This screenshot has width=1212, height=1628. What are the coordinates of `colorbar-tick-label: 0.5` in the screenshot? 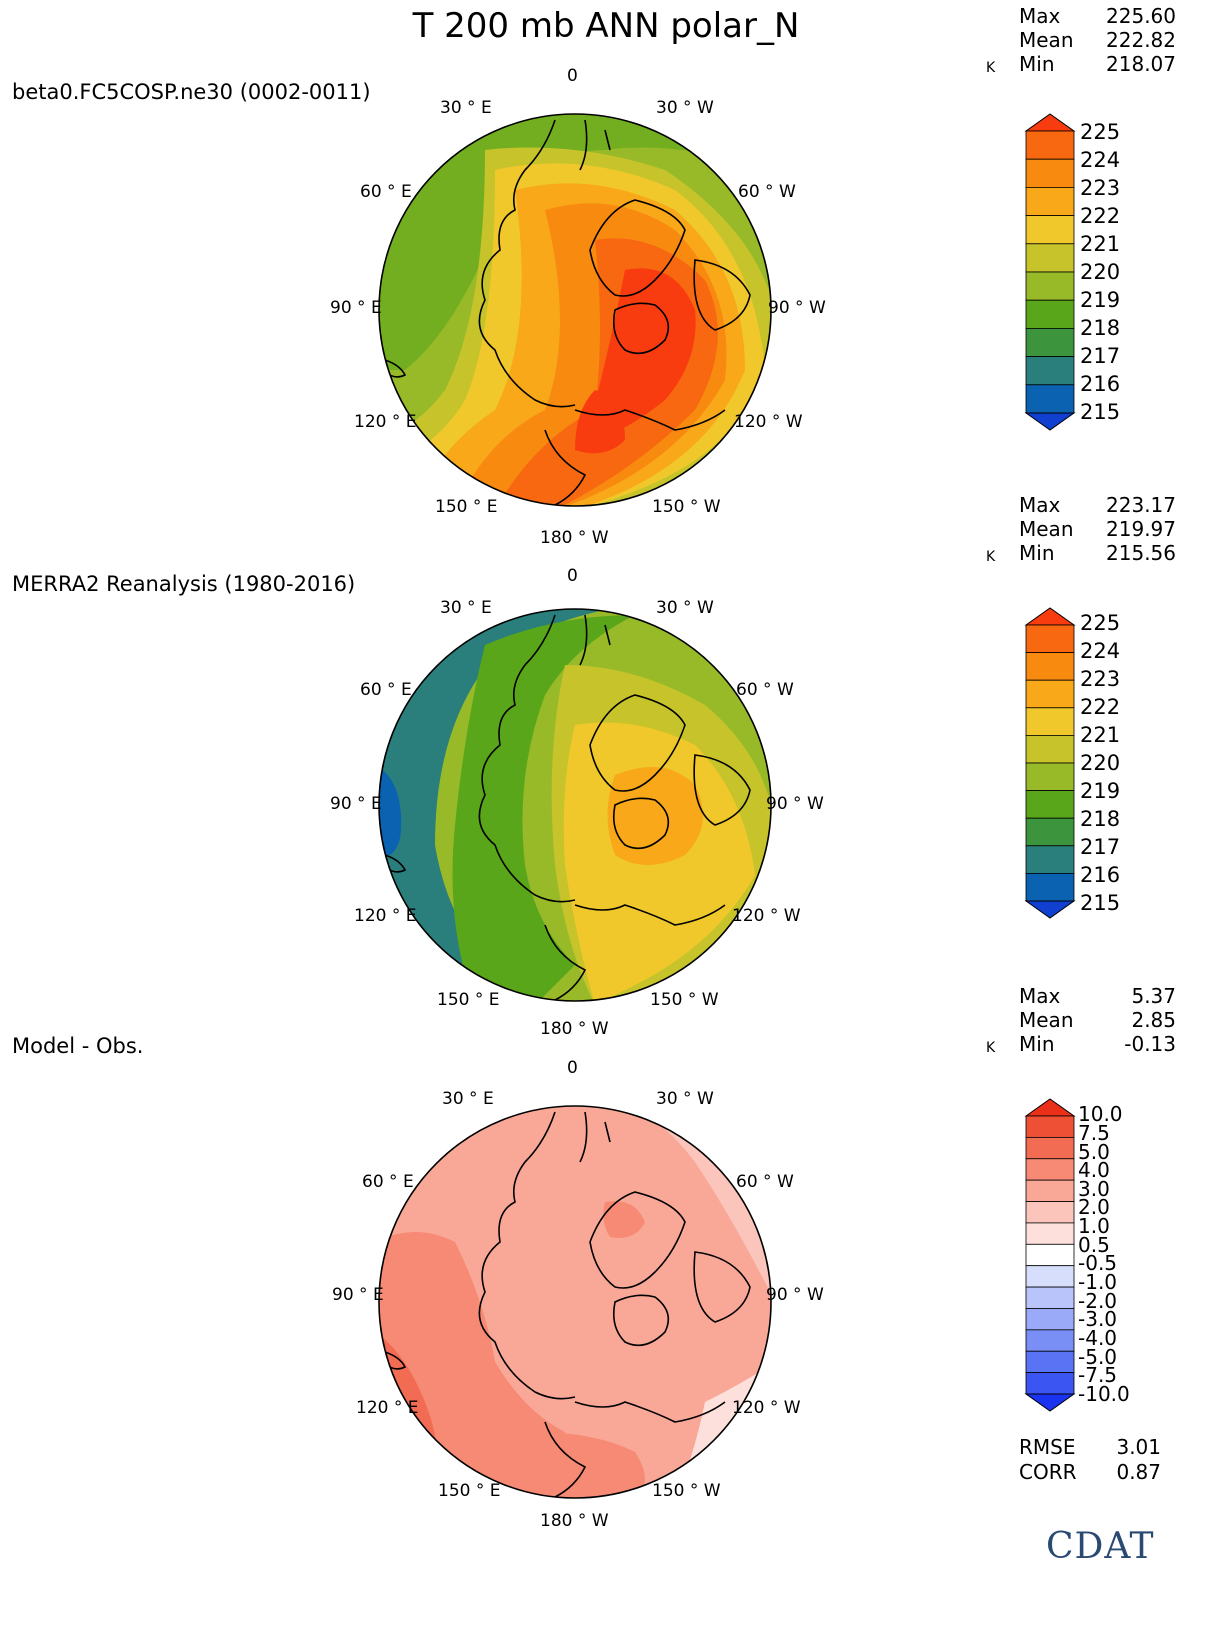 It's located at (1094, 1245).